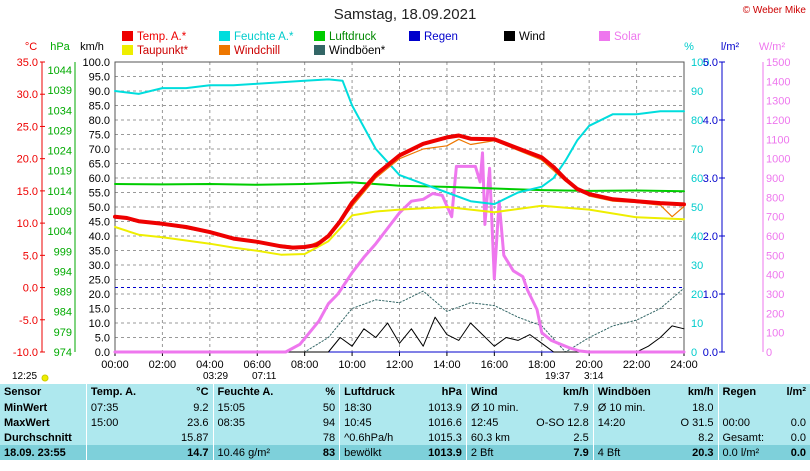 The width and height of the screenshot is (810, 471). Describe the element at coordinates (373, 453) in the screenshot. I see `stats-cell: bewölkt` at that location.